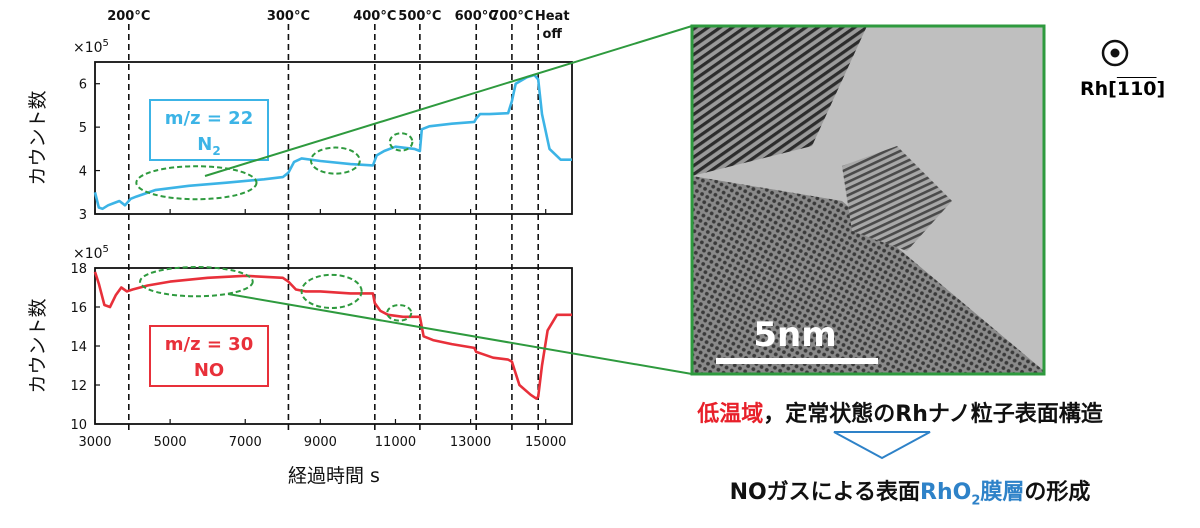 This screenshot has width=1200, height=528. I want to click on connector-line-bottom, so click(460, 334).